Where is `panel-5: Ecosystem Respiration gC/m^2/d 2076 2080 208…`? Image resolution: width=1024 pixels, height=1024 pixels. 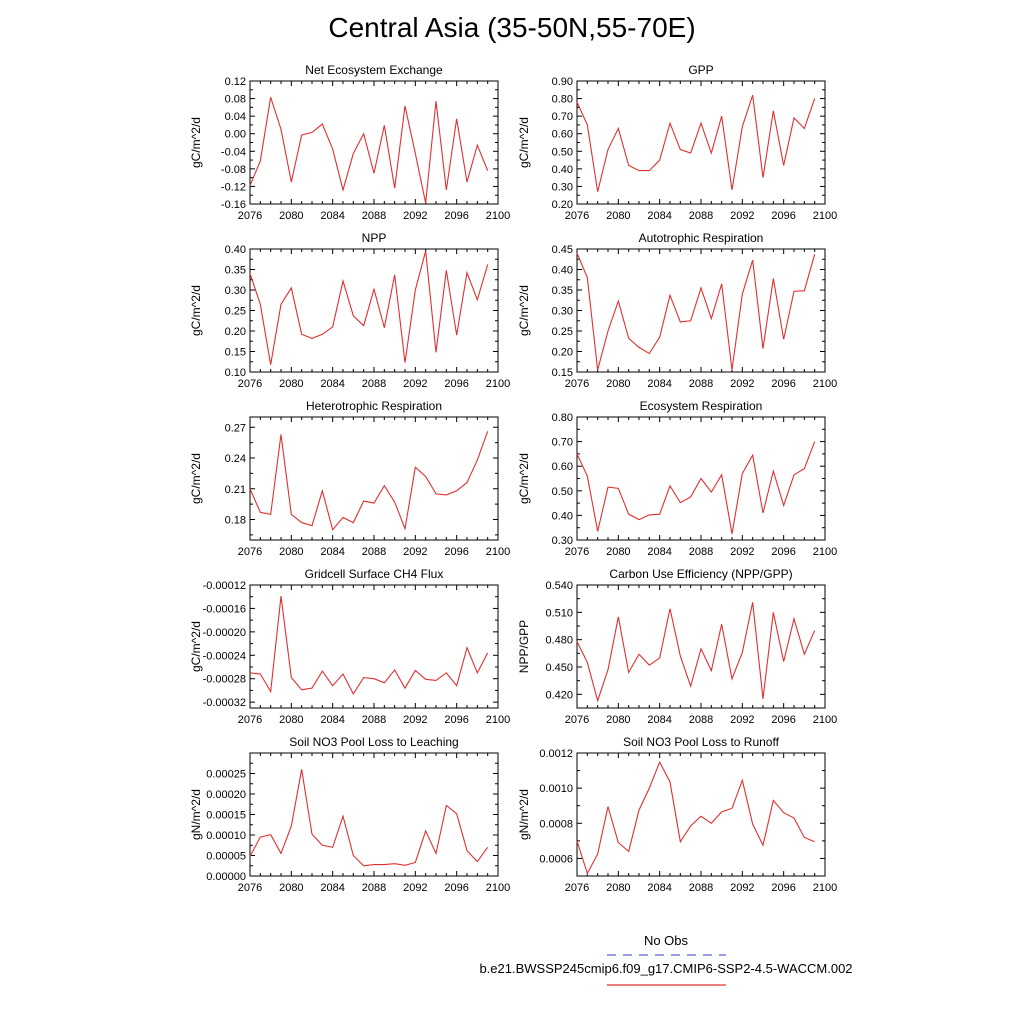 panel-5: Ecosystem Respiration gC/m^2/d 2076 2080 208… is located at coordinates (677, 478).